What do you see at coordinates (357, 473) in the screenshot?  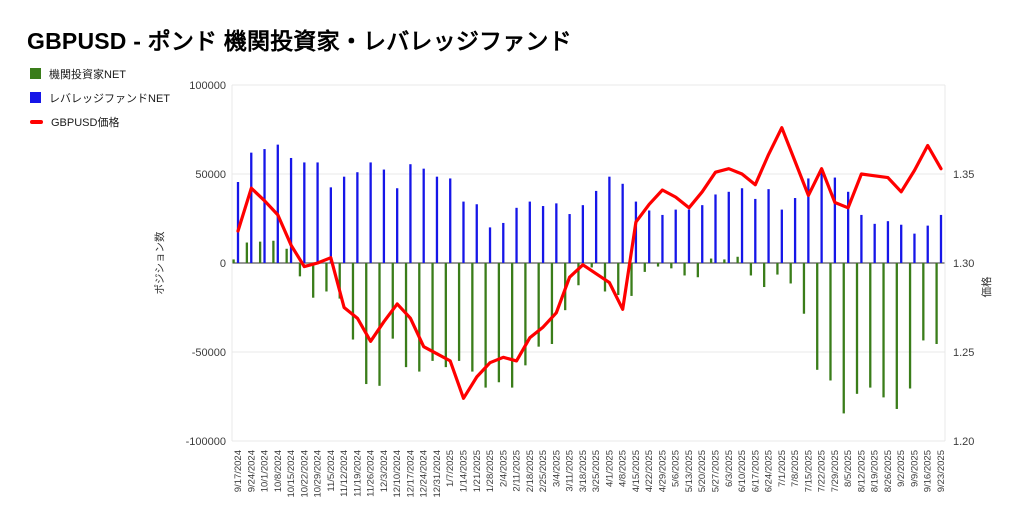 I see `x-axis-tick-label: 11/19/2024` at bounding box center [357, 473].